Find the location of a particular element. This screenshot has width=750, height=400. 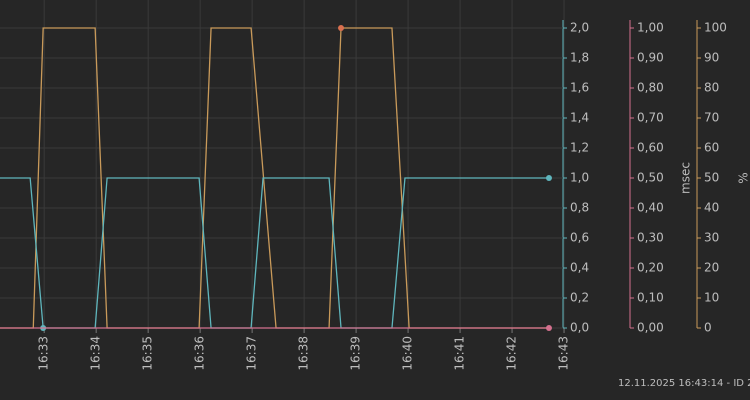

x-tick-label: 16:37 is located at coordinates (252, 353).